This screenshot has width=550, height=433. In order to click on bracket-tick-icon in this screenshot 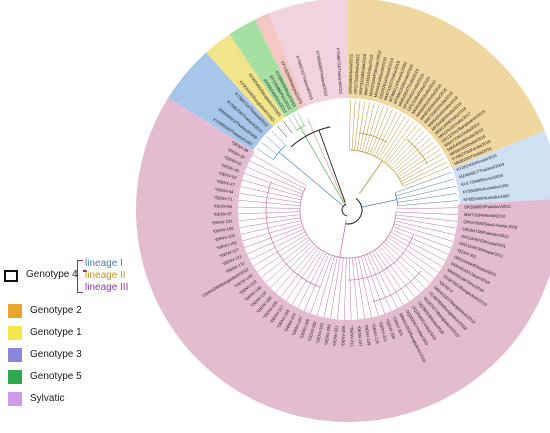, I will do `click(85, 271)`.